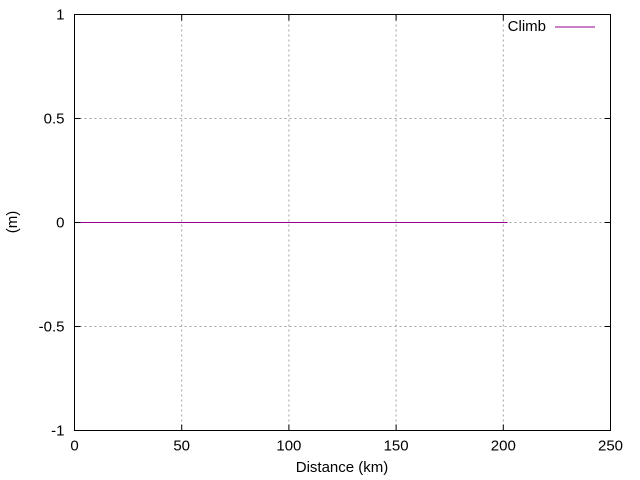 The height and width of the screenshot is (480, 640). What do you see at coordinates (396, 446) in the screenshot?
I see `x-tick-label: 150` at bounding box center [396, 446].